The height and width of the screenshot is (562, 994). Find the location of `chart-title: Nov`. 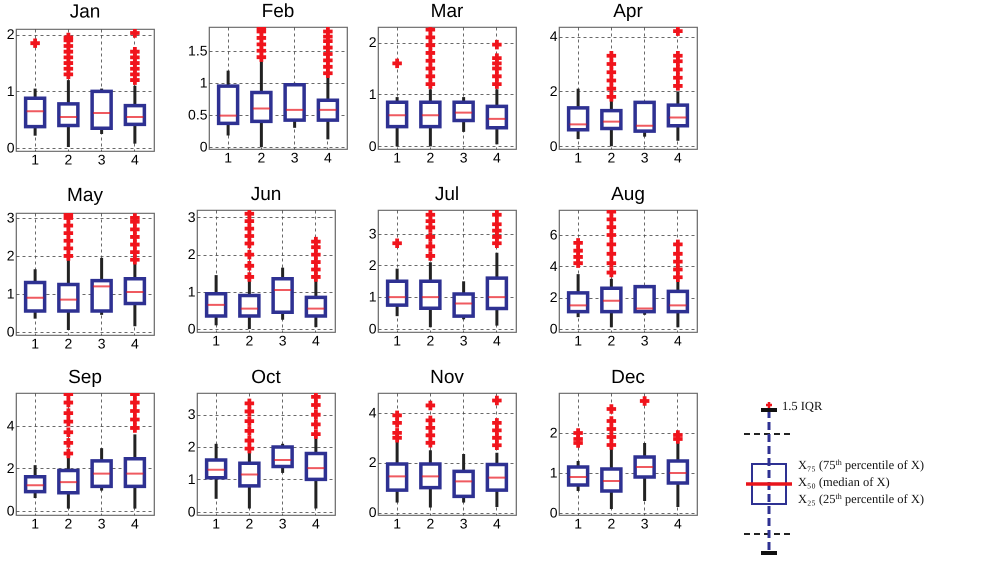

chart-title: Nov is located at coordinates (447, 377).